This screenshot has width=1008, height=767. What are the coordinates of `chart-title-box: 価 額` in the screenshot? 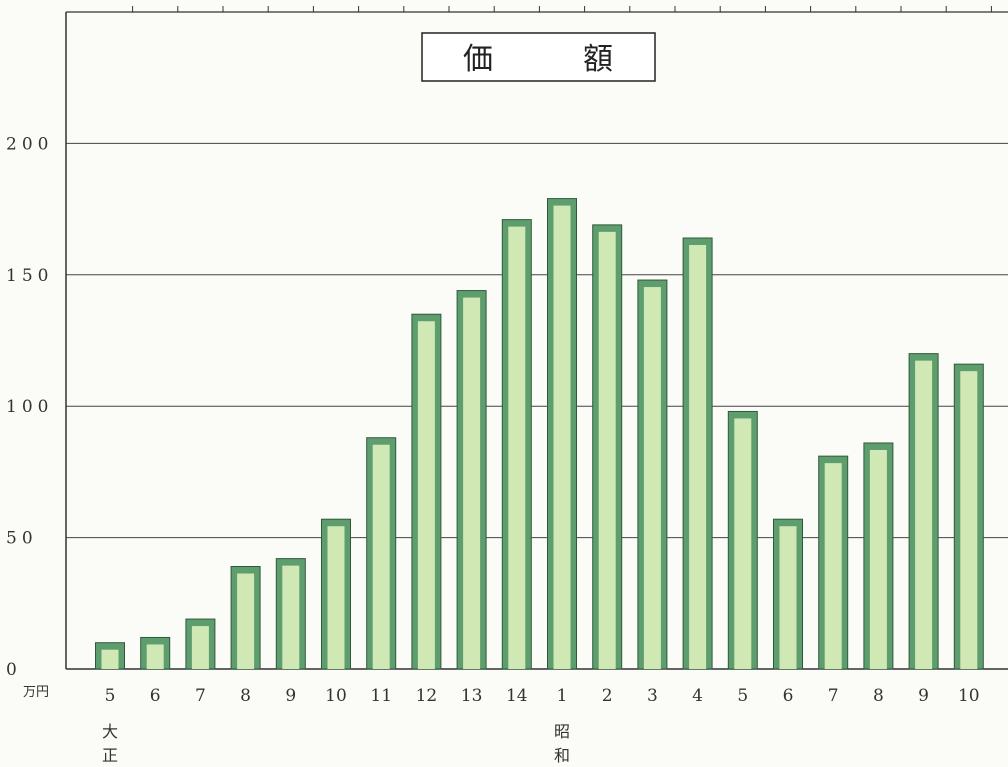 It's located at (538, 57).